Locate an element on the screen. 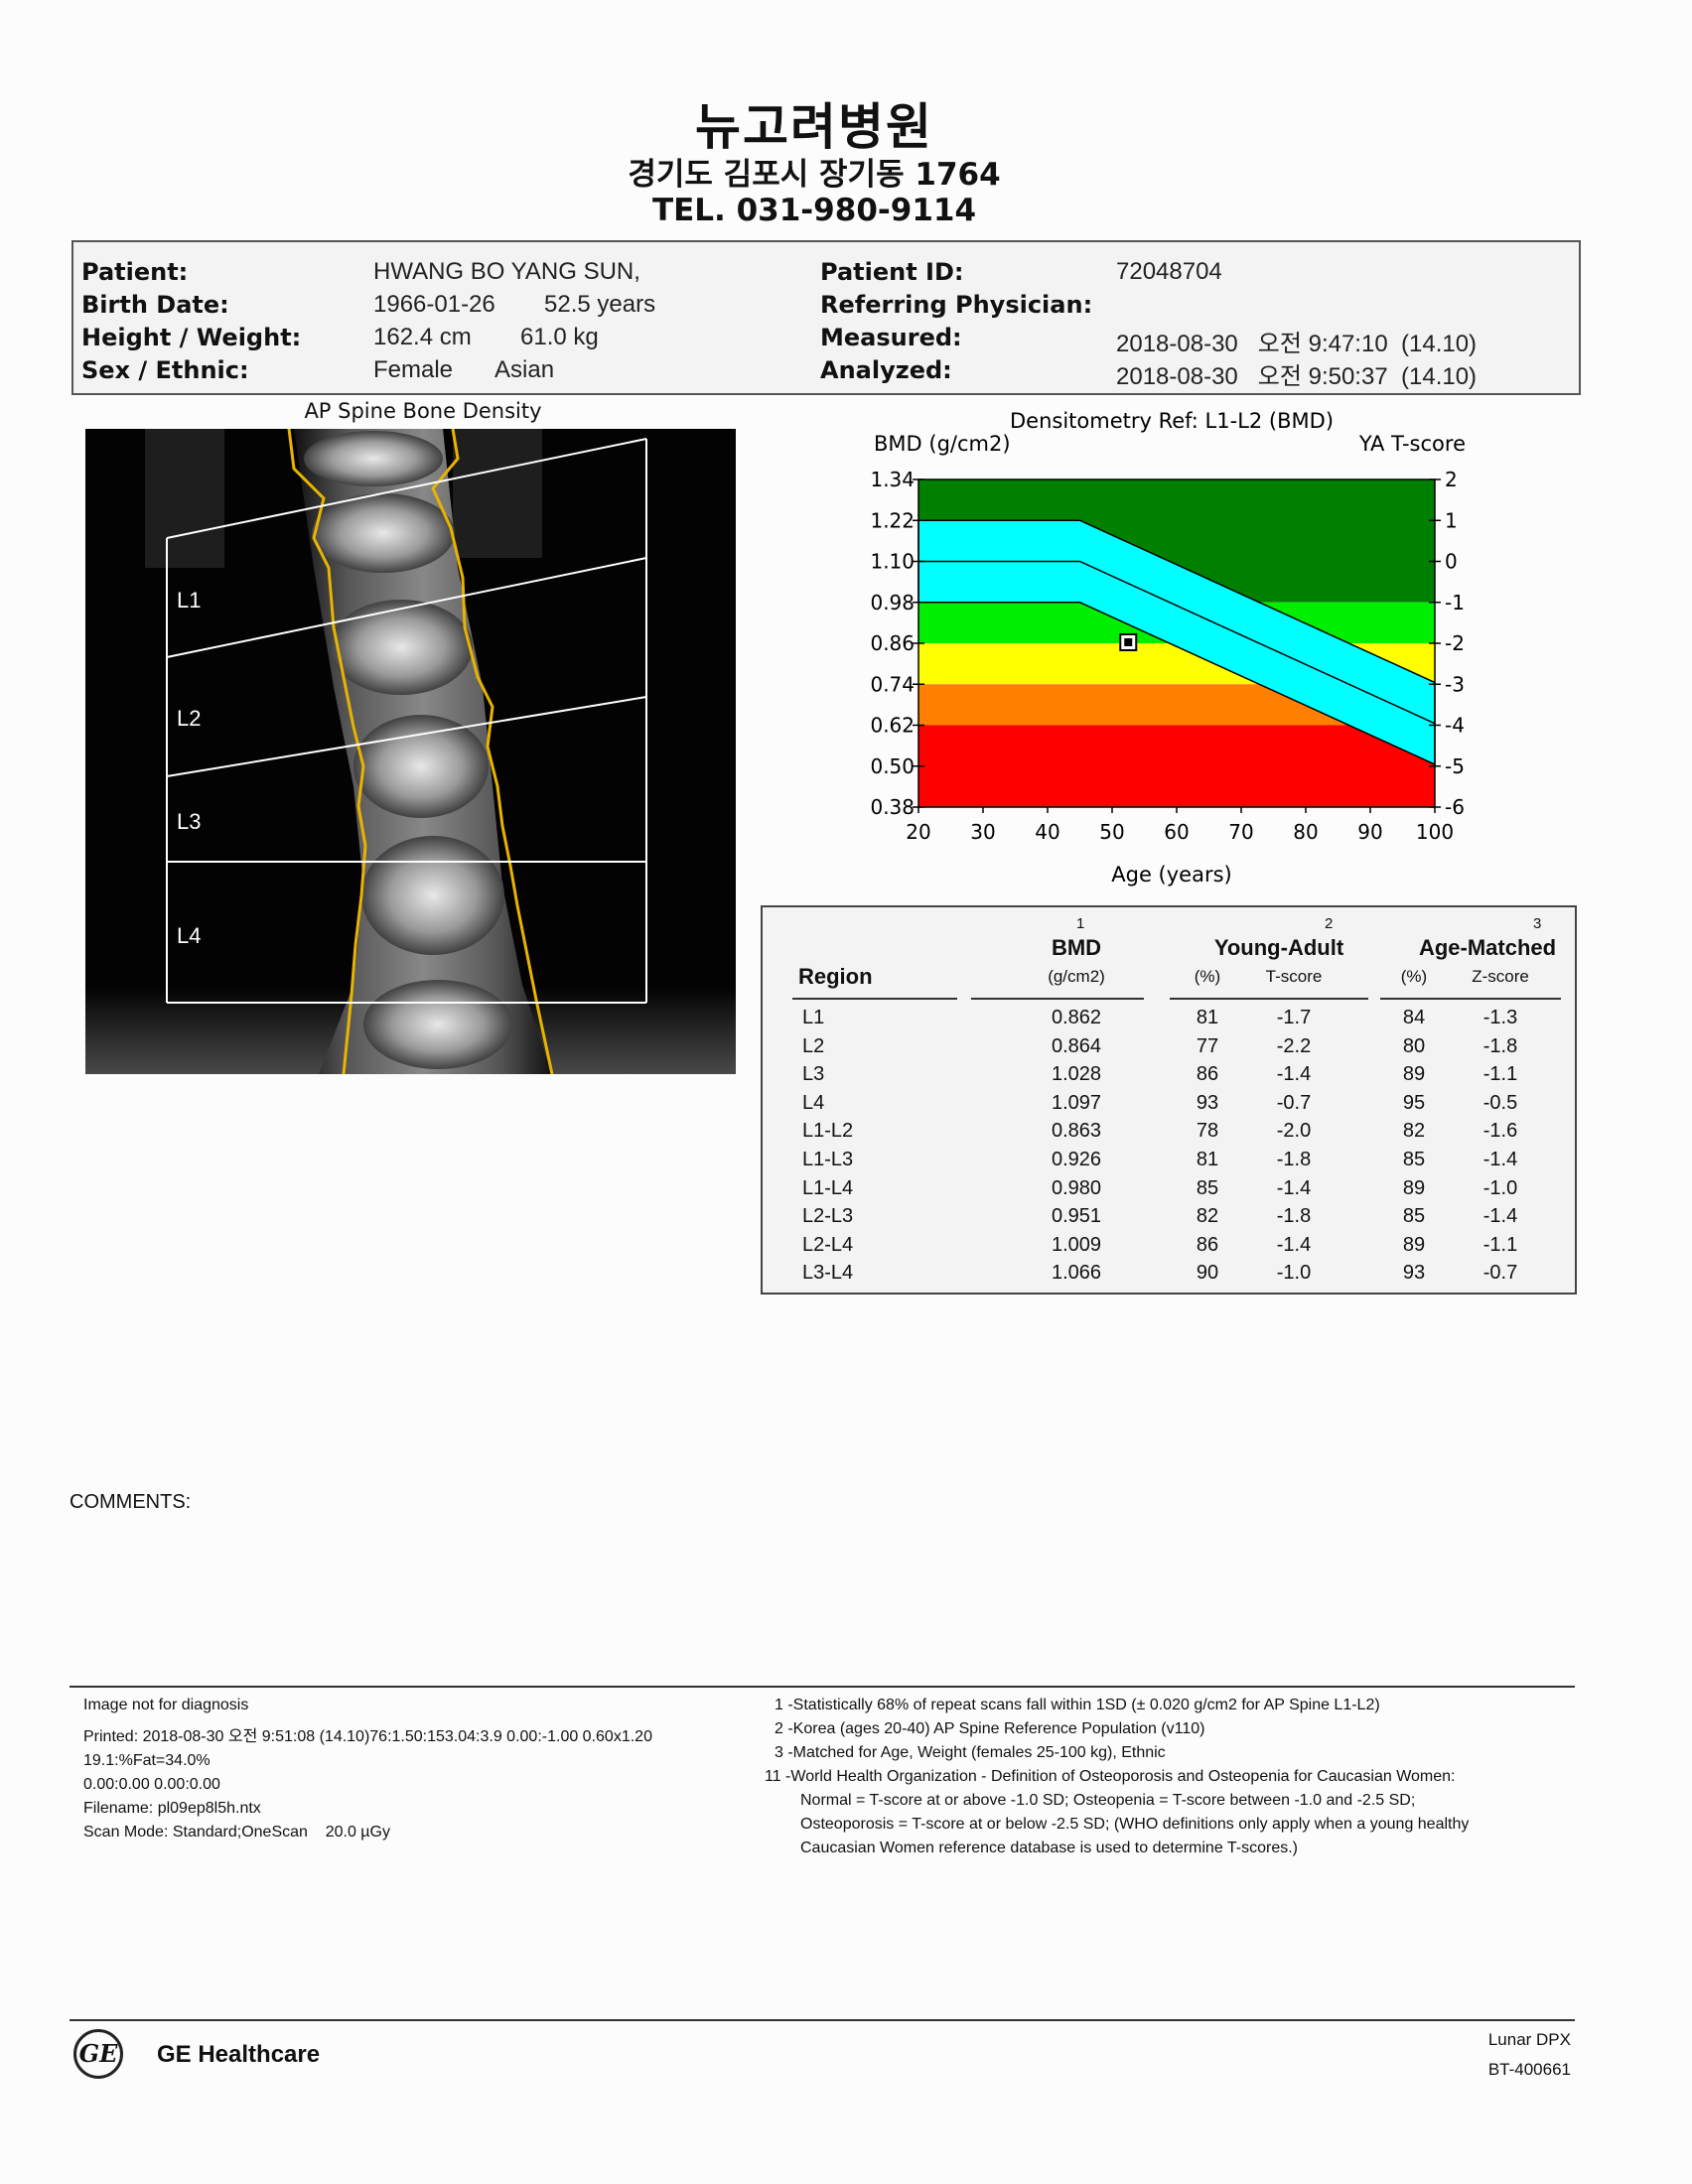 Image resolution: width=1692 pixels, height=2184 pixels. region-cell: L2-L4 is located at coordinates (828, 1244).